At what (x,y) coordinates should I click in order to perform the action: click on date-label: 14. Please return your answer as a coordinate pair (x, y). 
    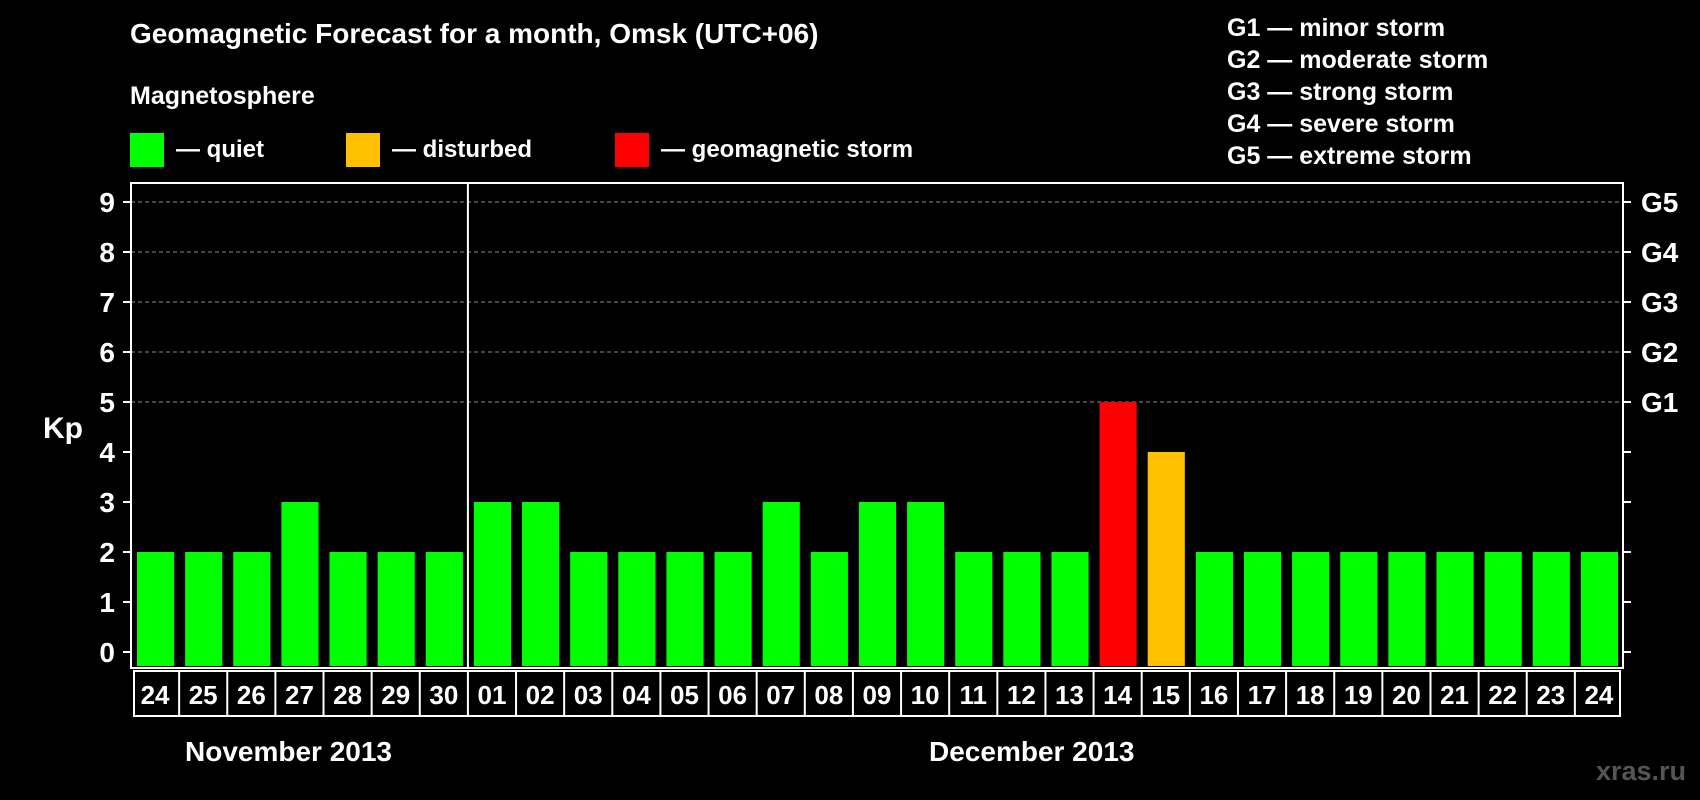
    Looking at the image, I should click on (1117, 695).